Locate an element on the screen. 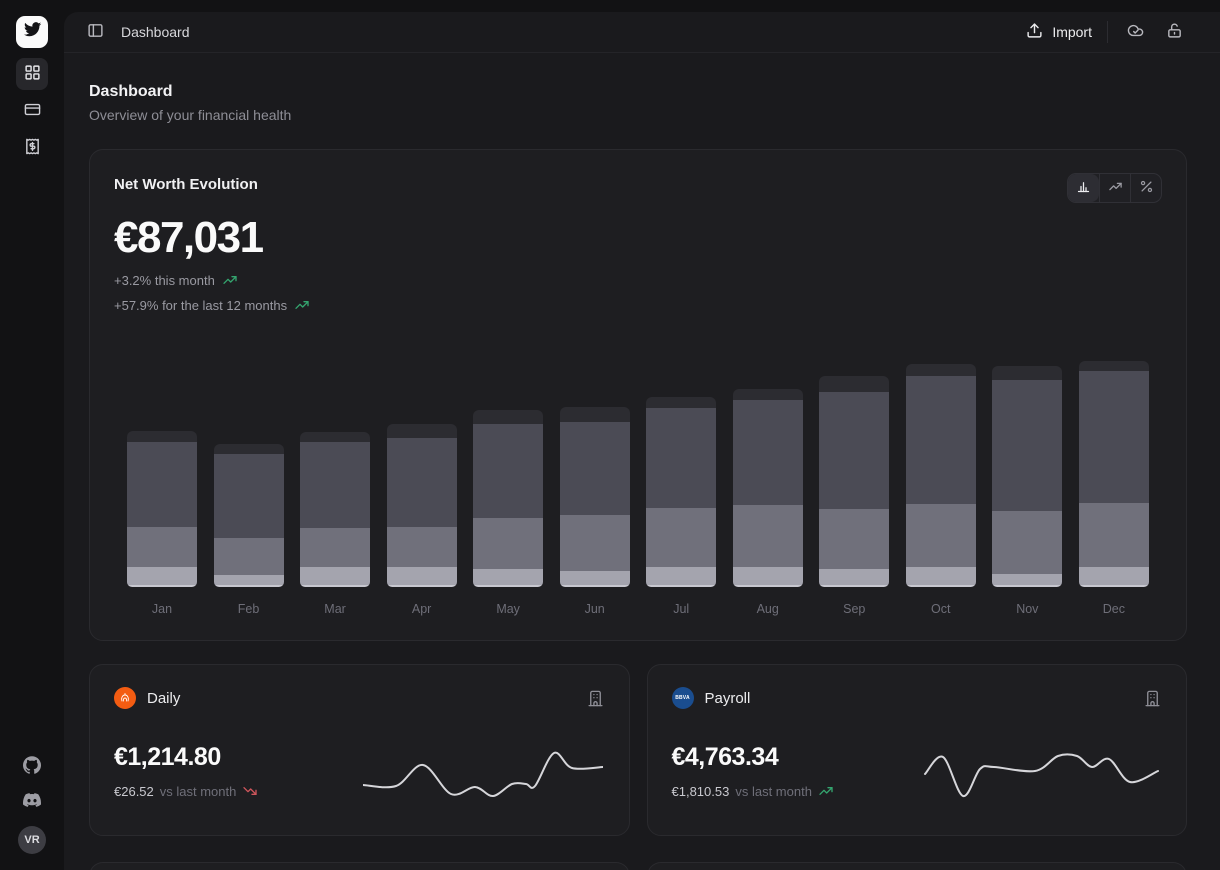  app-logo is located at coordinates (32, 32).